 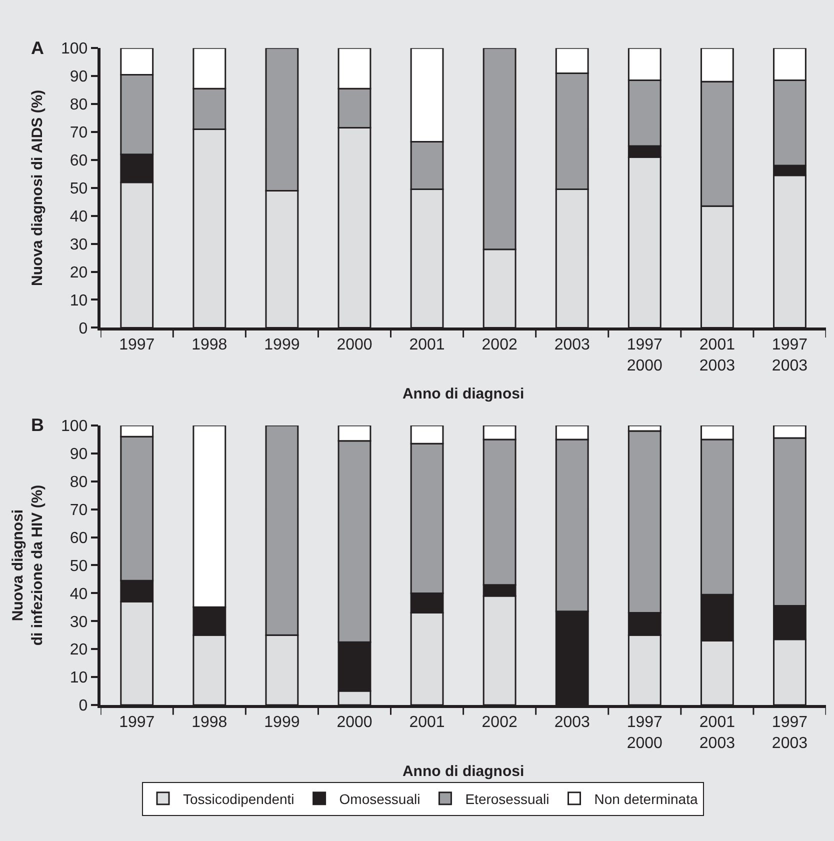 What do you see at coordinates (28, 565) in the screenshot?
I see `y-axis-title: Nuova diagnosi di infezione da HIV (%)` at bounding box center [28, 565].